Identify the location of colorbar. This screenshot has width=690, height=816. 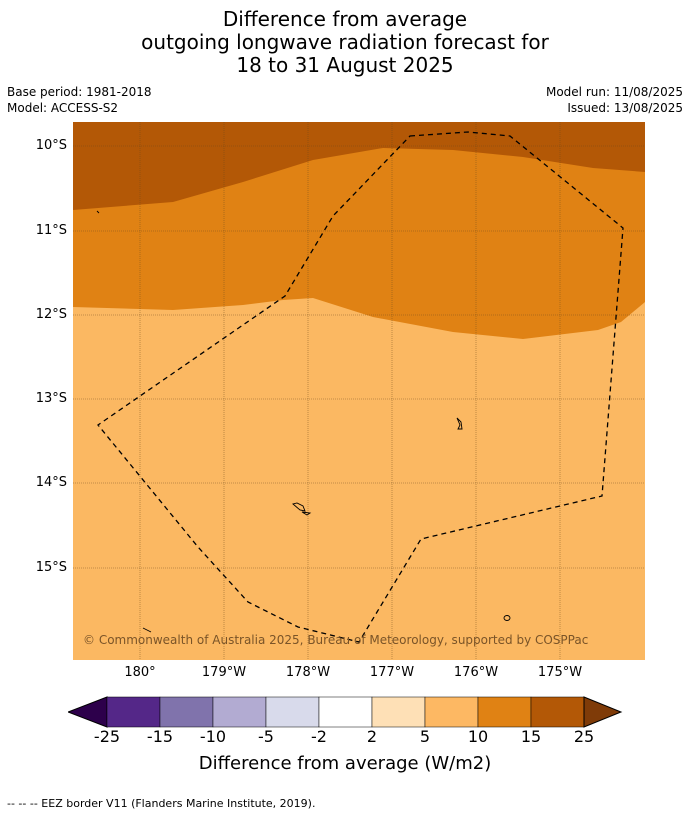
(345, 714).